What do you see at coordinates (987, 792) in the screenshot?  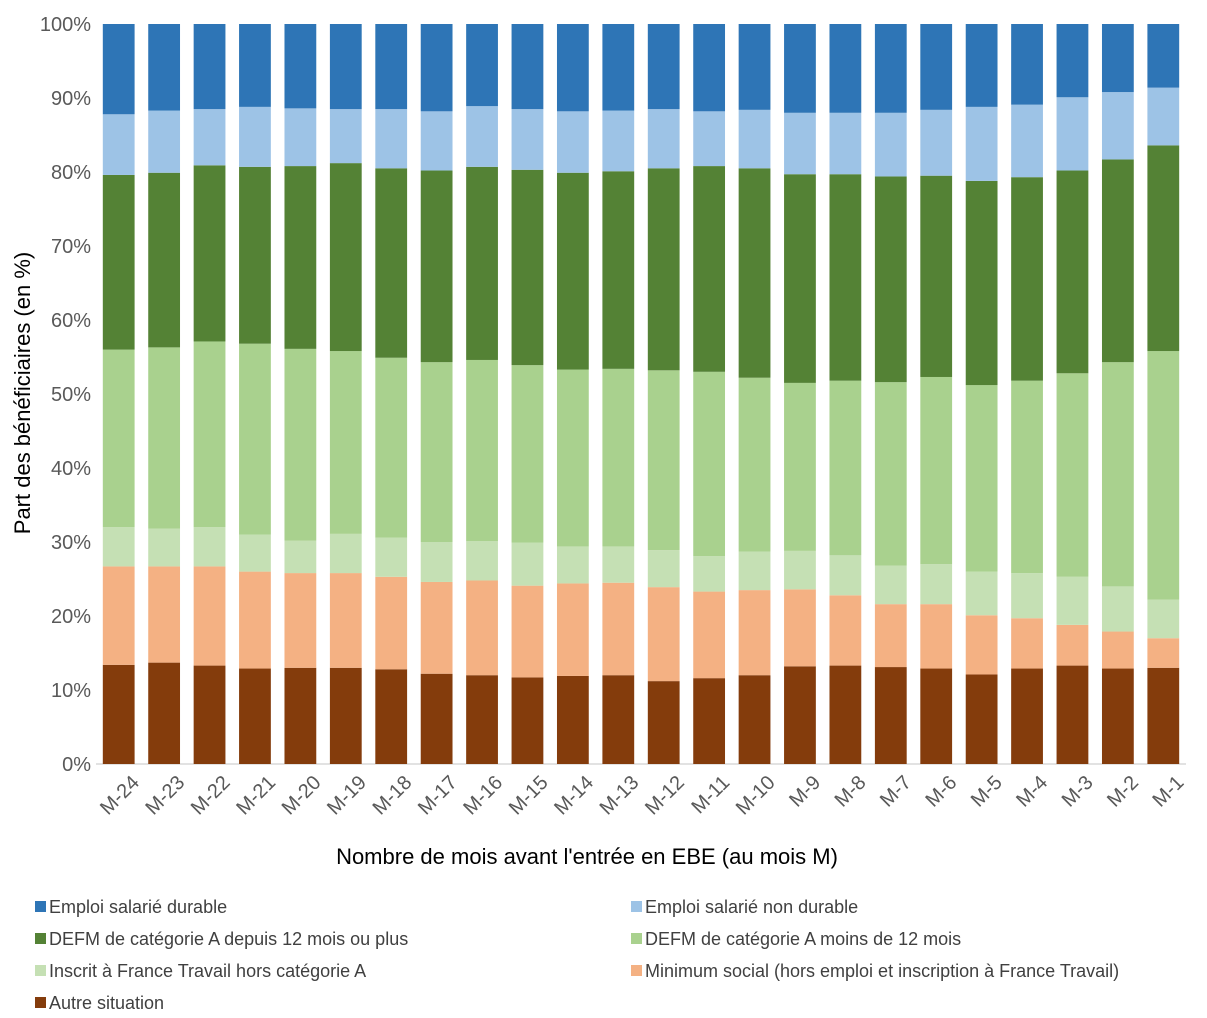 I see `x-tick-label: M-5` at bounding box center [987, 792].